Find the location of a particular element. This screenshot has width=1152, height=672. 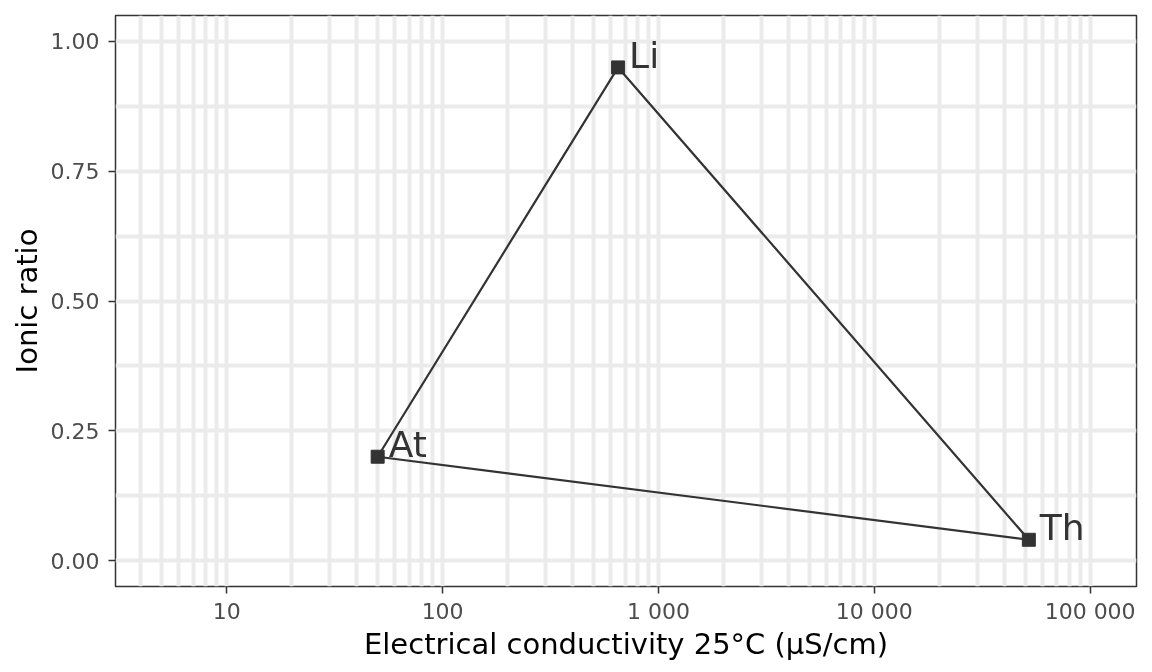

x-tick-label: 10 is located at coordinates (226, 611).